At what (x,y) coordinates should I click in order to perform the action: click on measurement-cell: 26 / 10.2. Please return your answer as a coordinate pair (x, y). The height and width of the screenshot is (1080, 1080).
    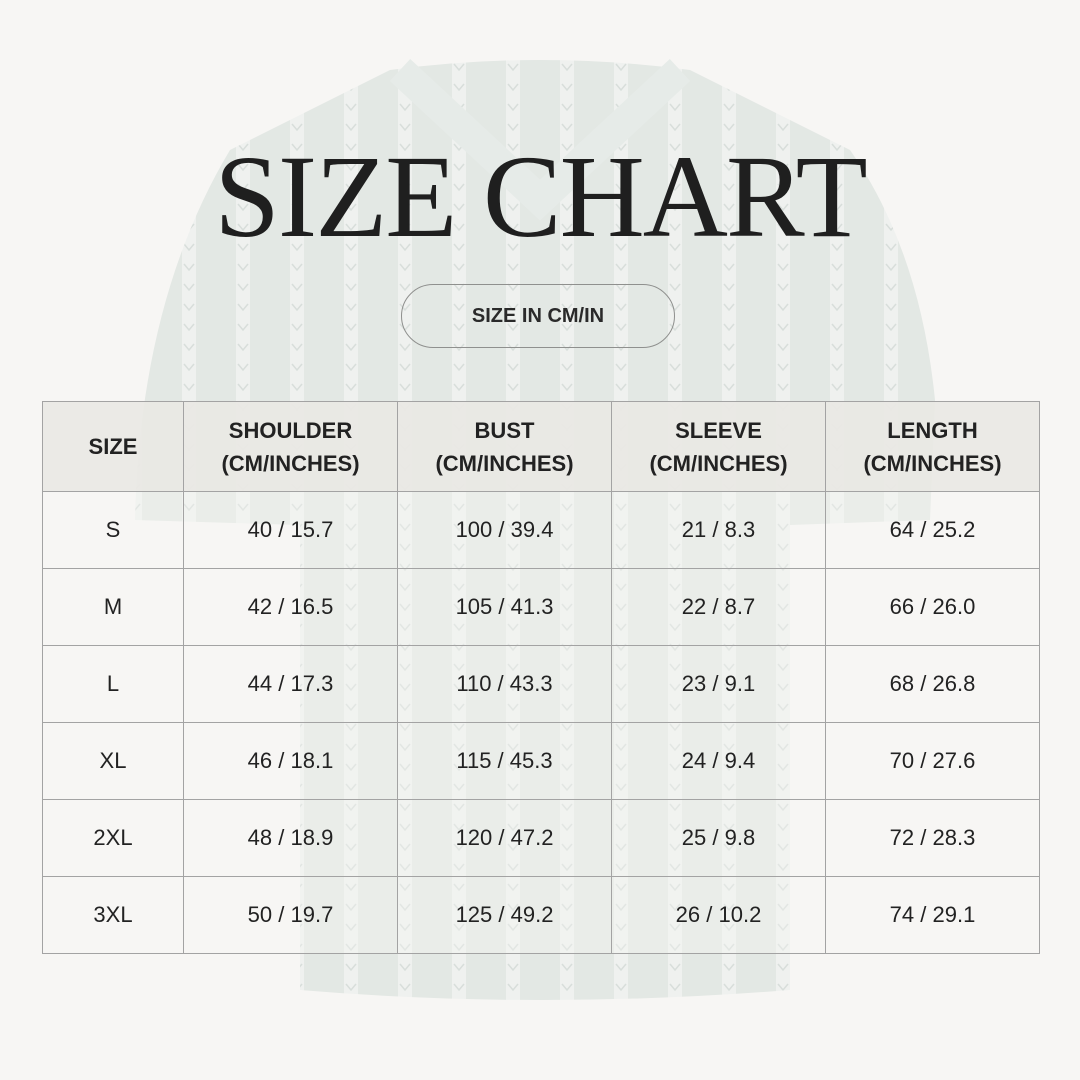
    Looking at the image, I should click on (718, 915).